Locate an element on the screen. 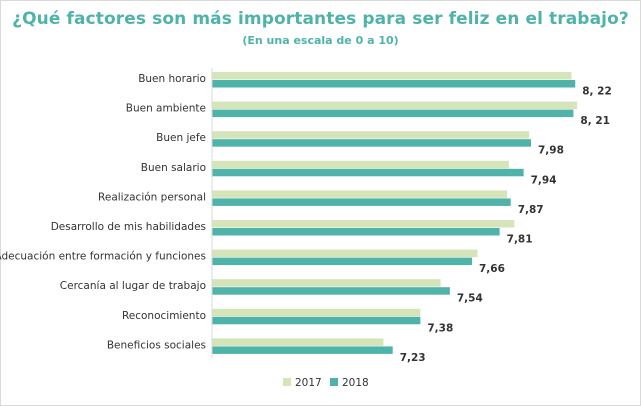 Image resolution: width=641 pixels, height=406 pixels. legend-swatch-2017 is located at coordinates (287, 382).